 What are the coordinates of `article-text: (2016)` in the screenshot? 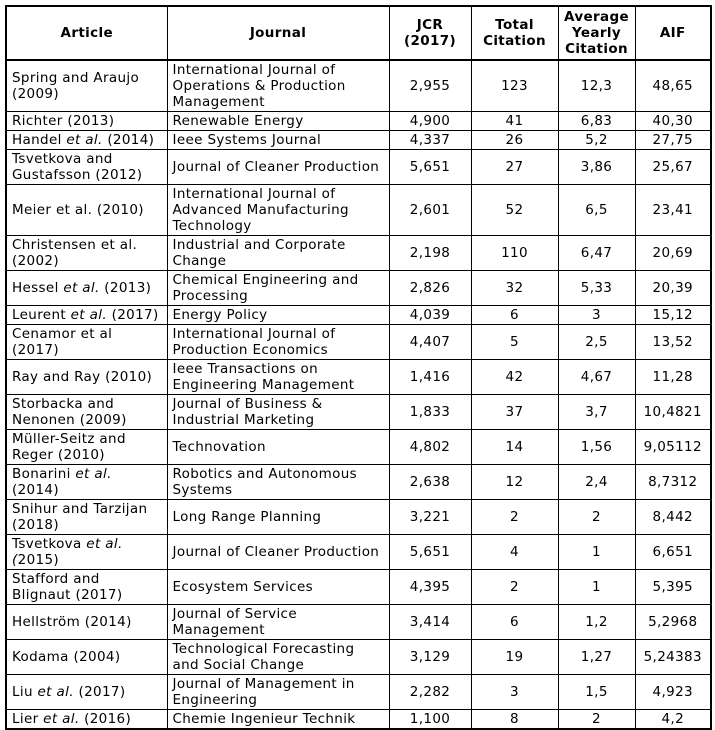 It's located at (105, 719).